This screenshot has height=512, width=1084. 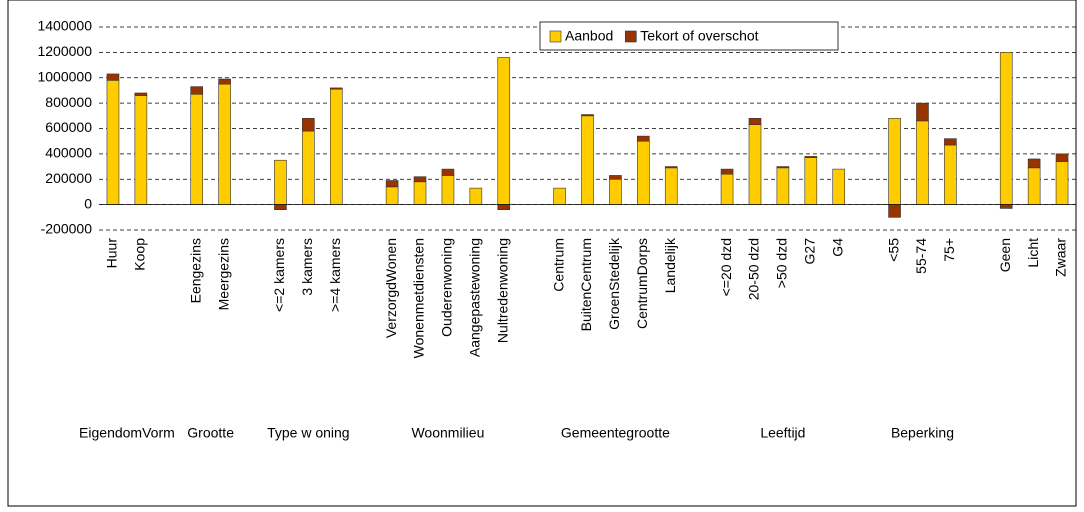 I want to click on x-tick-label: <55, so click(x=893, y=250).